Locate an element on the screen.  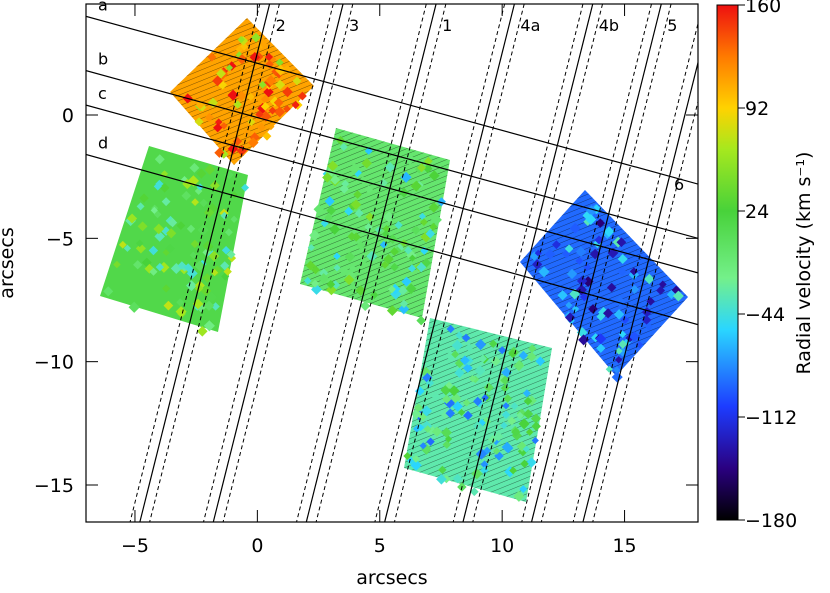
slit-1-label: 1 is located at coordinates (447, 25).